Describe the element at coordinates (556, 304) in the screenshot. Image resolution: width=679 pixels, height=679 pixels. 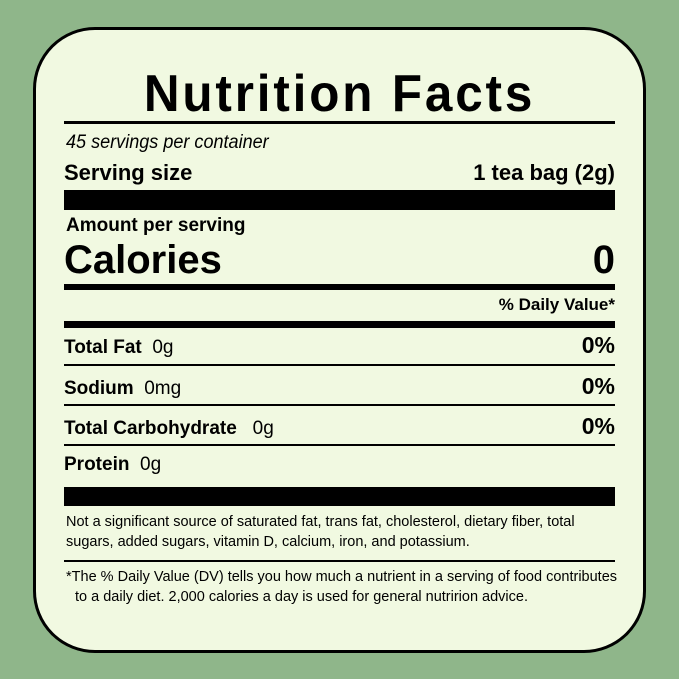
I see `daily-value-header: % Daily Value*` at that location.